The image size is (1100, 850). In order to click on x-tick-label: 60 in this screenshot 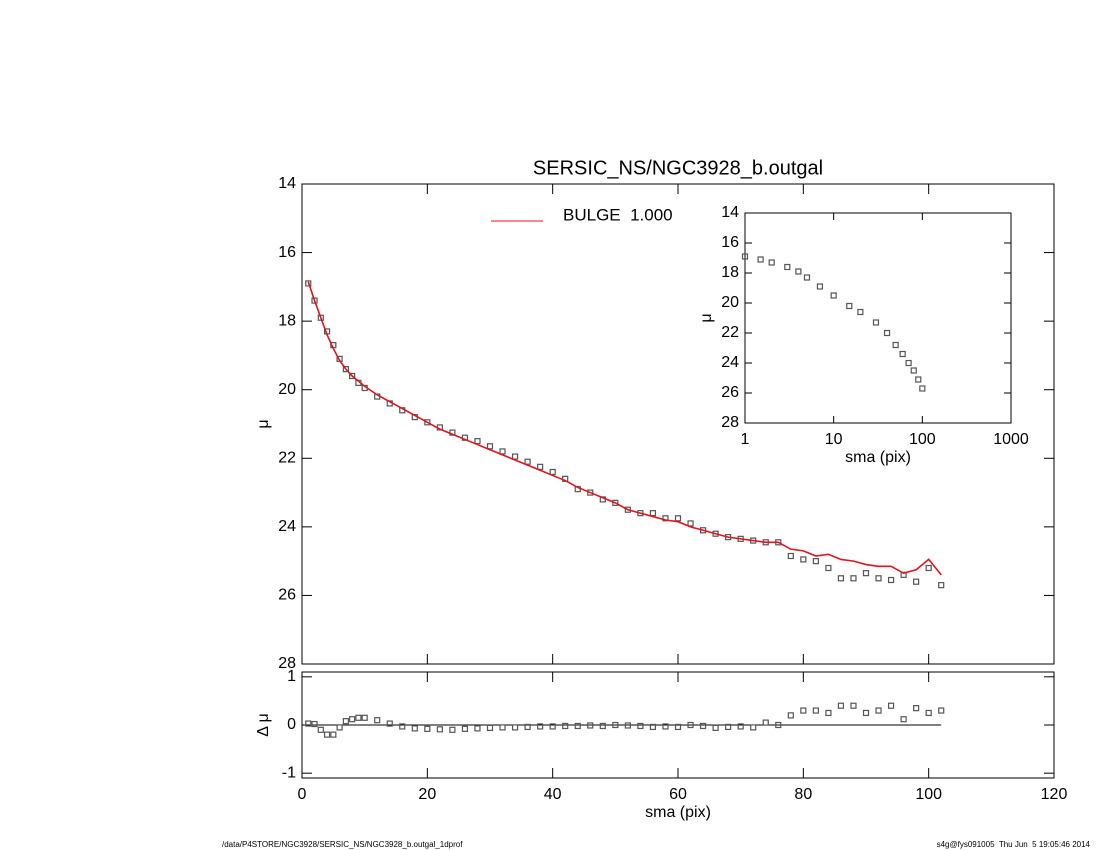, I will do `click(678, 794)`.